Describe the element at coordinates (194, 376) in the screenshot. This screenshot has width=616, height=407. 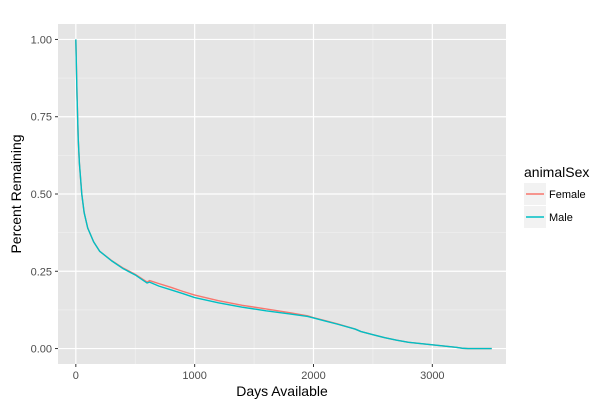
I see `x-tick-label: 1000` at that location.